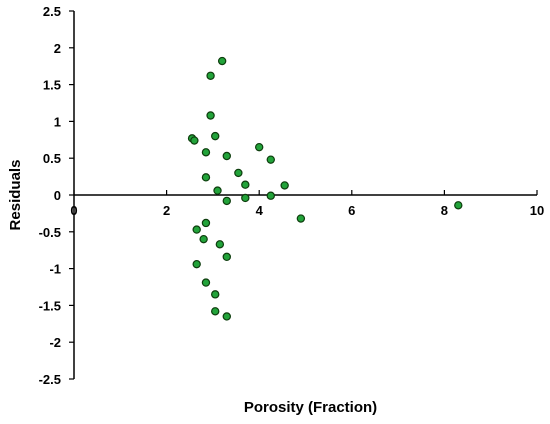 This screenshot has width=550, height=424. I want to click on y-axis: 2.5 2 1.5 1 0.5 0 -0.5 -1 -1.5 -2 -2.5, so click(57, 195).